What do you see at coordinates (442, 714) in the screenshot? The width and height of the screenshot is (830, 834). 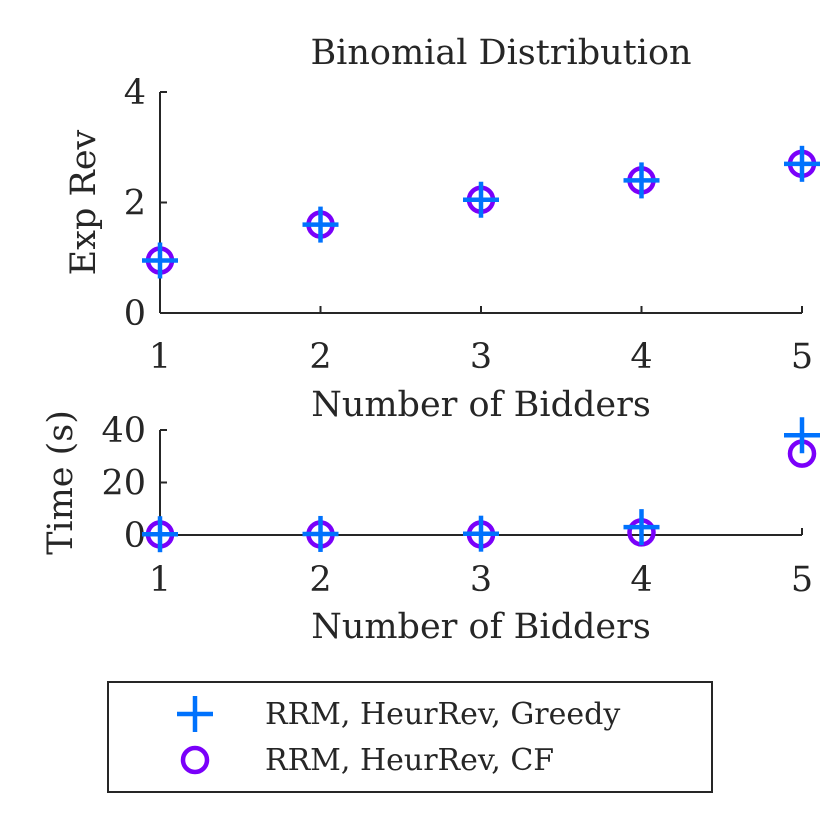 I see `legend-label: RRM, HeurRev, Greedy` at bounding box center [442, 714].